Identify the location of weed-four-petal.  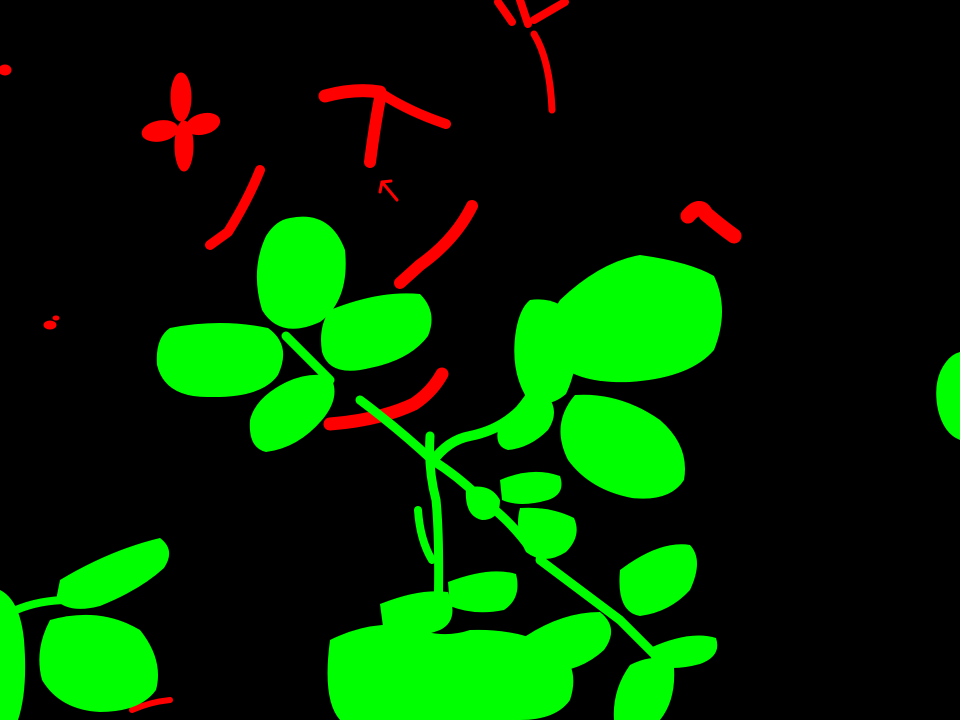
(181, 122).